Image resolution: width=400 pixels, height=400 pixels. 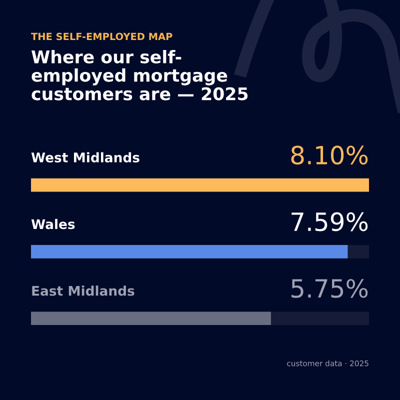 What do you see at coordinates (53, 224) in the screenshot?
I see `y-tick-label: Wales` at bounding box center [53, 224].